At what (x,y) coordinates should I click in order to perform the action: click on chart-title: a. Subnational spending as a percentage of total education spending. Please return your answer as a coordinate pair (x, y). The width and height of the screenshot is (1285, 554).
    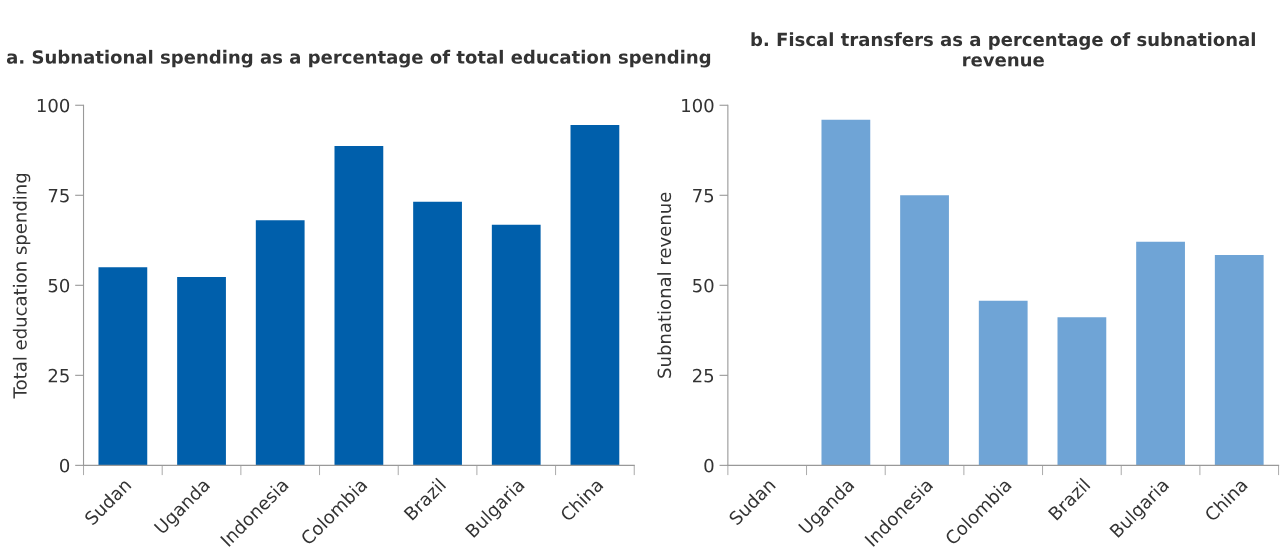
    Looking at the image, I should click on (358, 58).